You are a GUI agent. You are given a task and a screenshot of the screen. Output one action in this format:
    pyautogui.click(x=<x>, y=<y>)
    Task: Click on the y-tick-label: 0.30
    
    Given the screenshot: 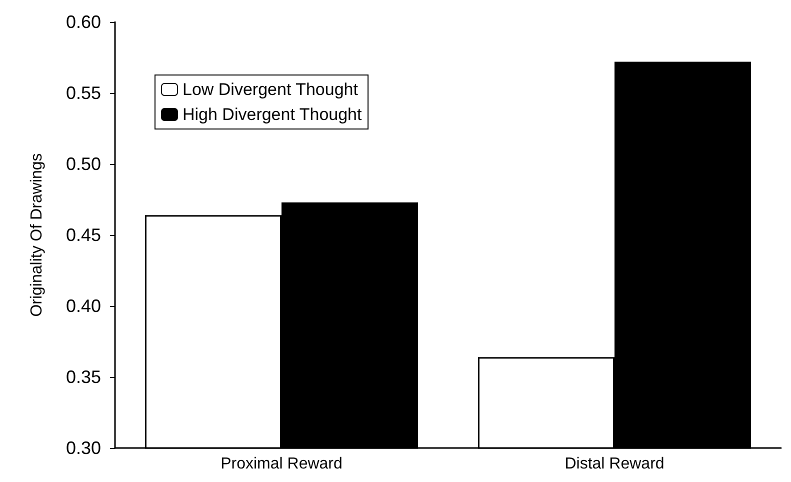 What is the action you would take?
    pyautogui.click(x=83, y=448)
    